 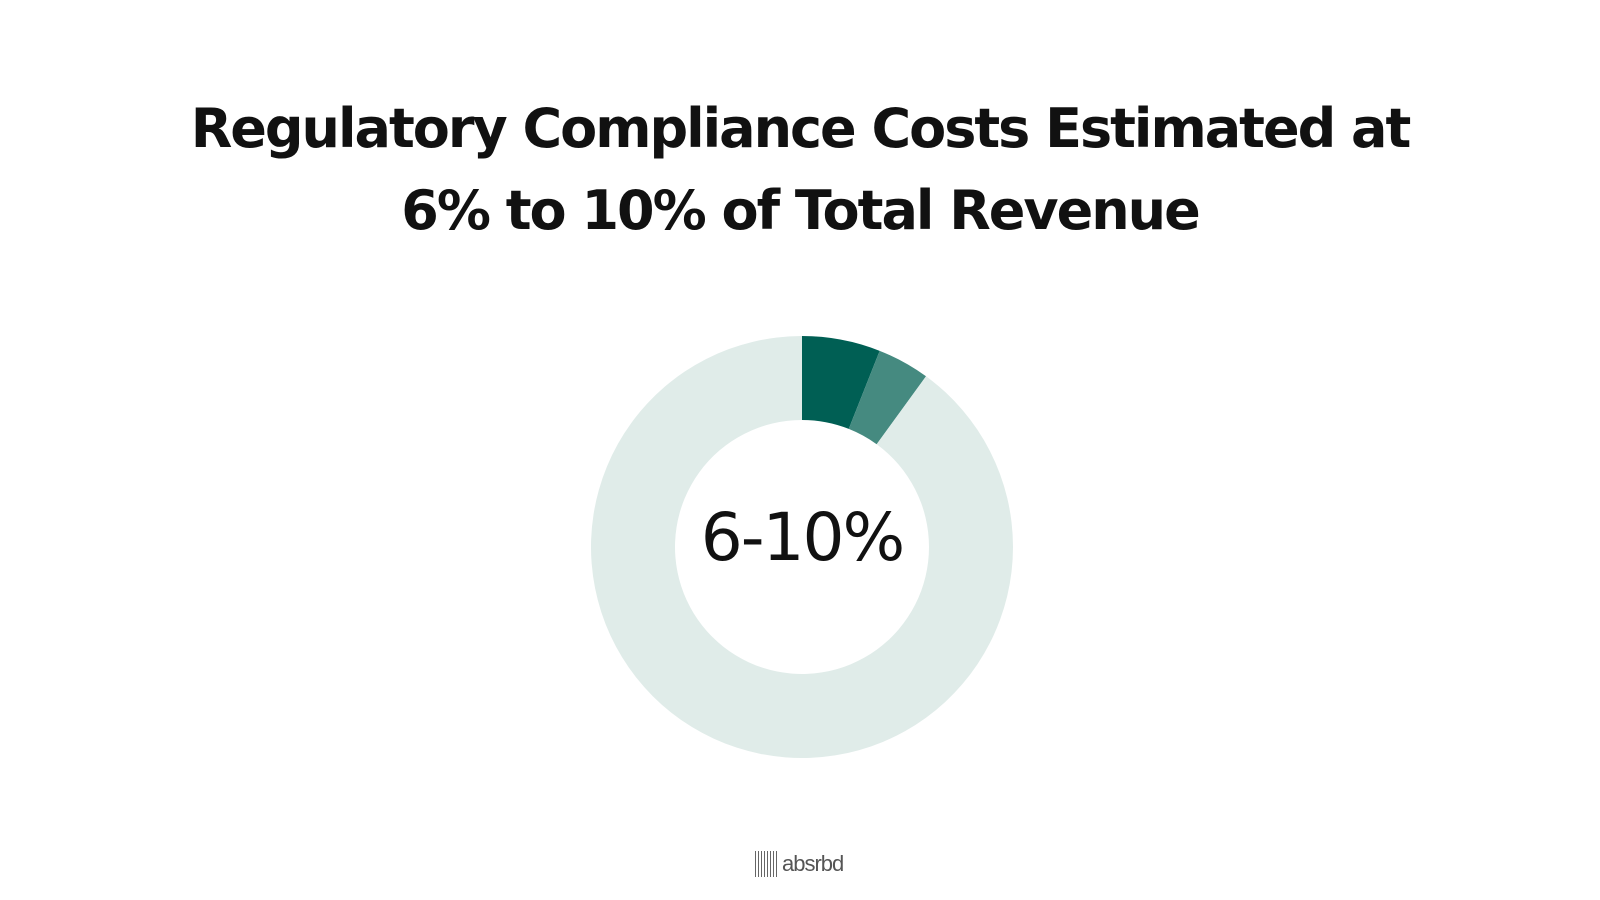 I want to click on chart-title-line-2: 6% to 10% of Total Revenue, so click(x=801, y=210).